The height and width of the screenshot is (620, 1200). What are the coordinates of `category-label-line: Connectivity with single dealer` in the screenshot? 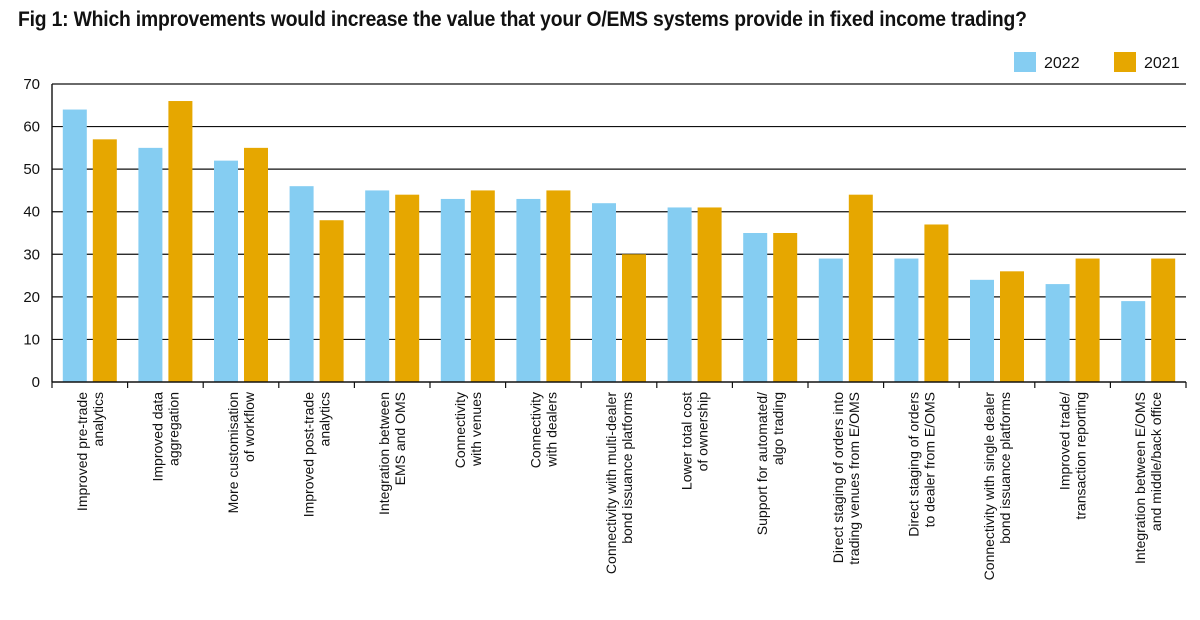 It's located at (989, 486).